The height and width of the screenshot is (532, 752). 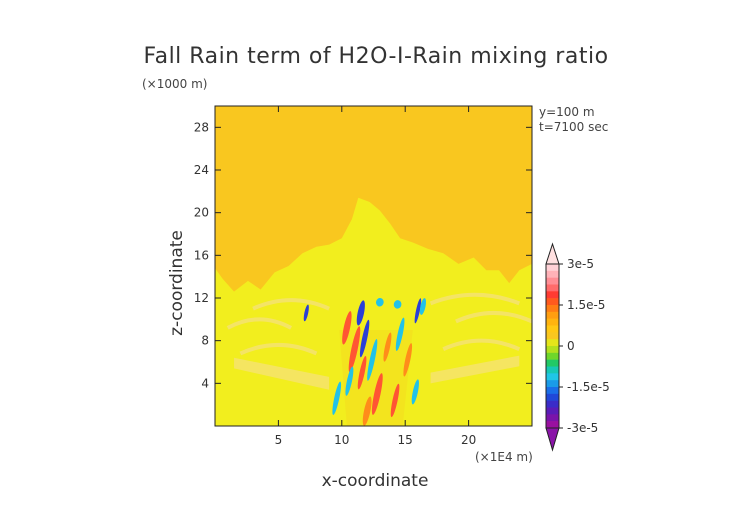 What do you see at coordinates (574, 127) in the screenshot?
I see `annotation-t: t=7100 sec` at bounding box center [574, 127].